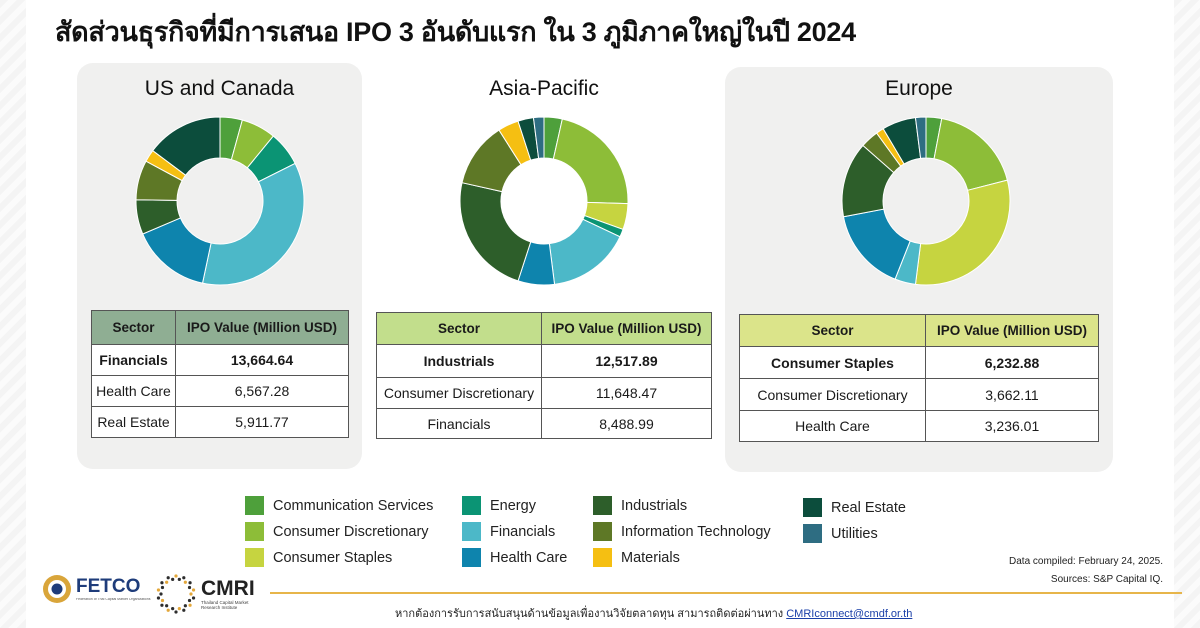 The width and height of the screenshot is (1200, 628). I want to click on legend-item-energy: Energy, so click(499, 505).